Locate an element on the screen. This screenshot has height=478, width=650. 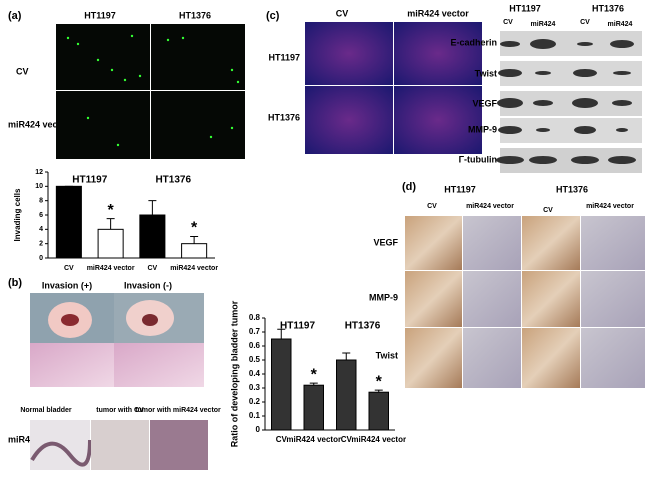
column-label: Normal bladder is located at coordinates (46, 410).